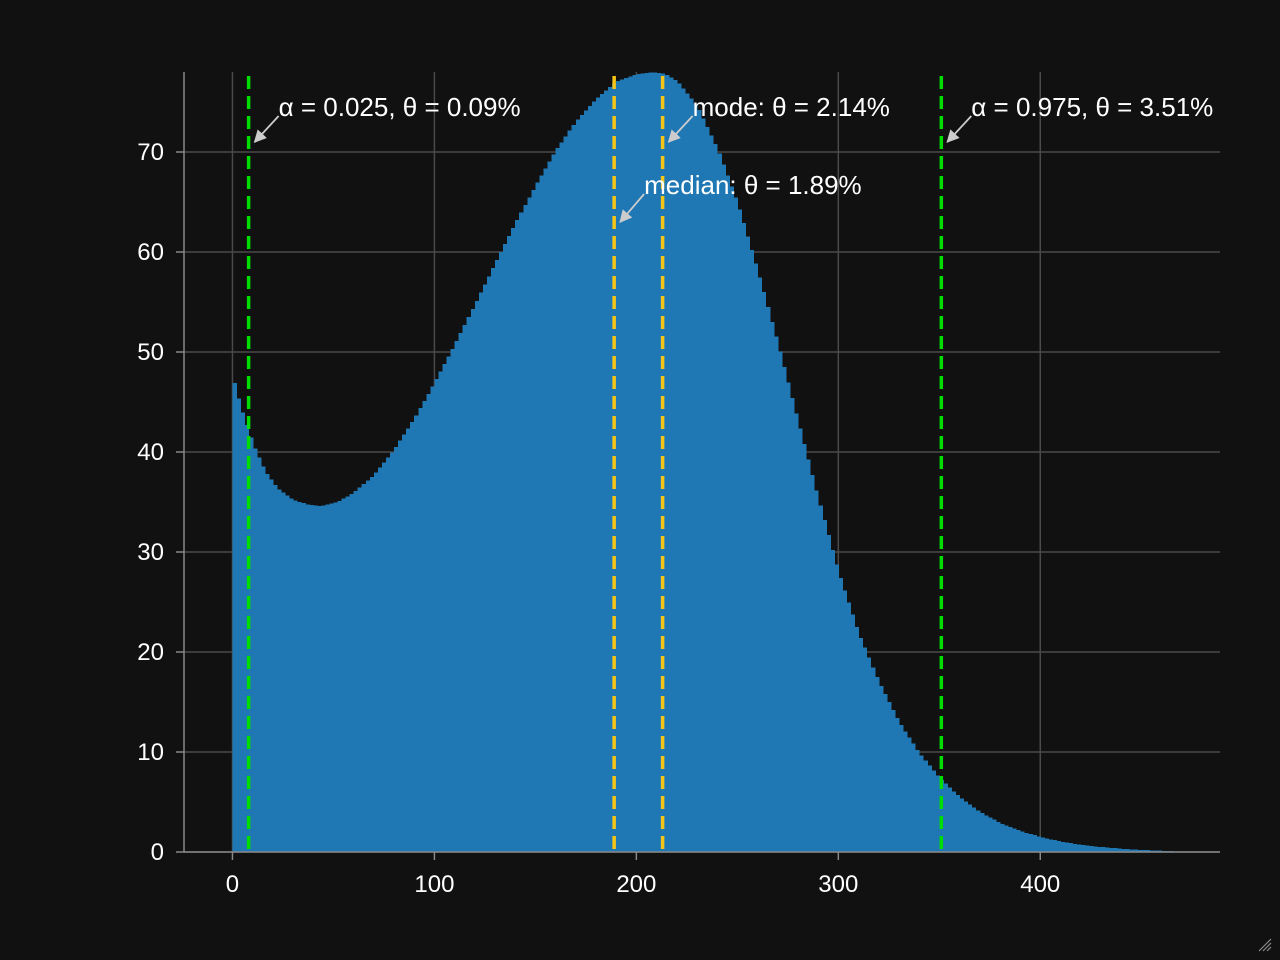 The height and width of the screenshot is (960, 1280). I want to click on annotation-label-2: mode: θ = 2.14%, so click(791, 107).